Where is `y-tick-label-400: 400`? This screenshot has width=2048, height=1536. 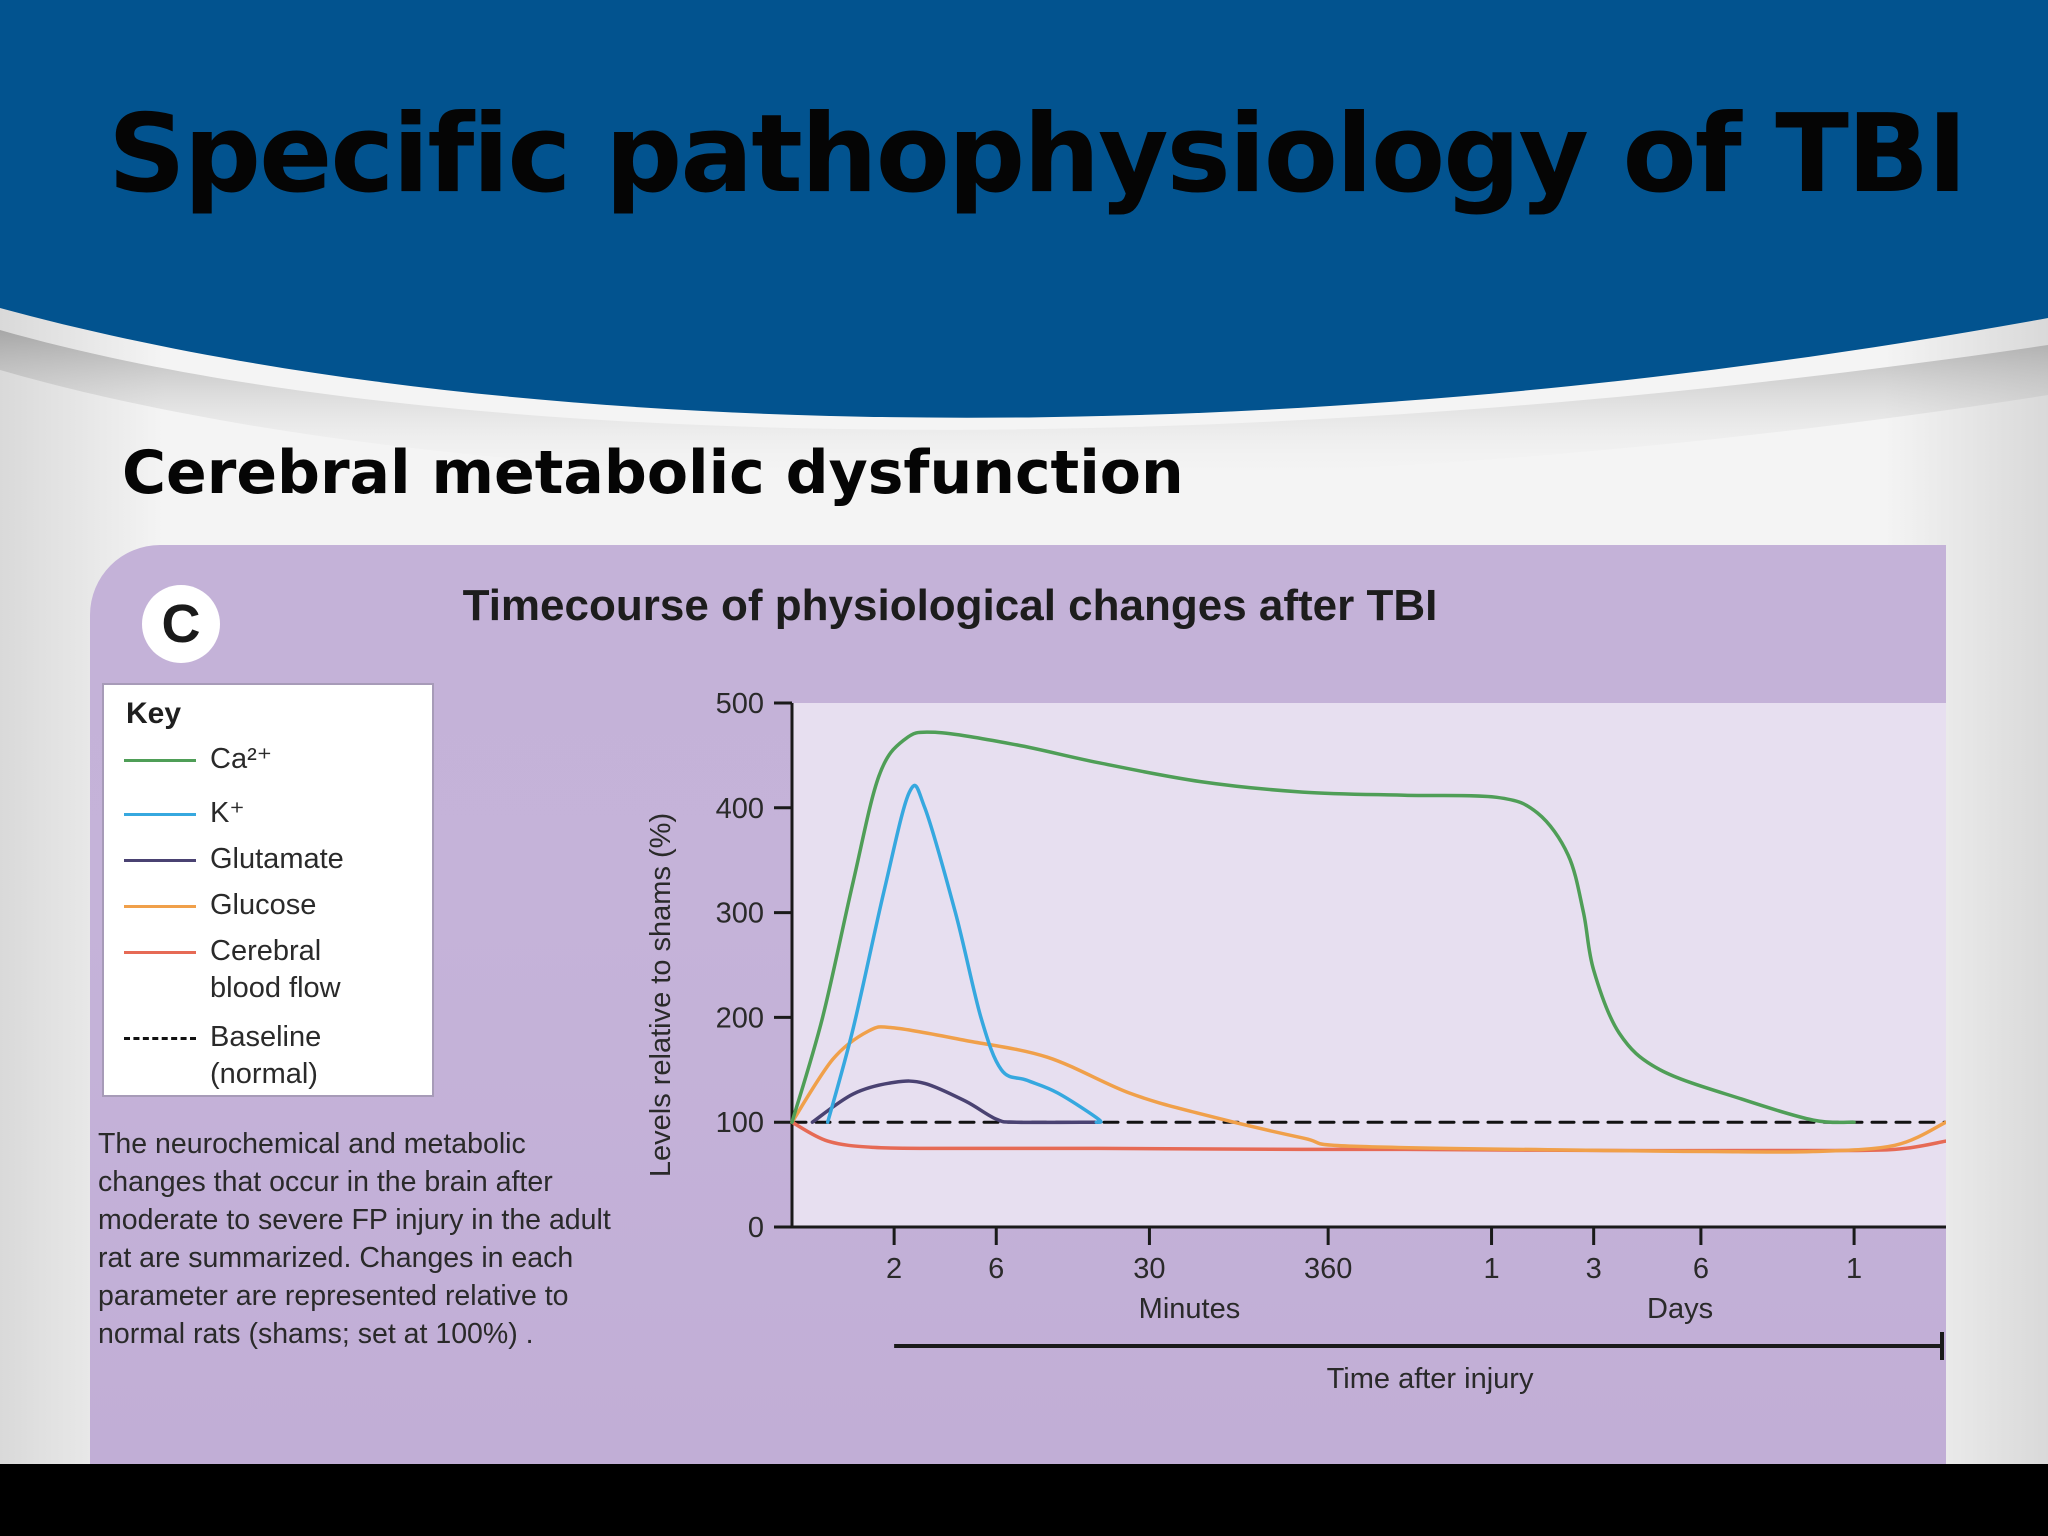 y-tick-label-400: 400 is located at coordinates (740, 809).